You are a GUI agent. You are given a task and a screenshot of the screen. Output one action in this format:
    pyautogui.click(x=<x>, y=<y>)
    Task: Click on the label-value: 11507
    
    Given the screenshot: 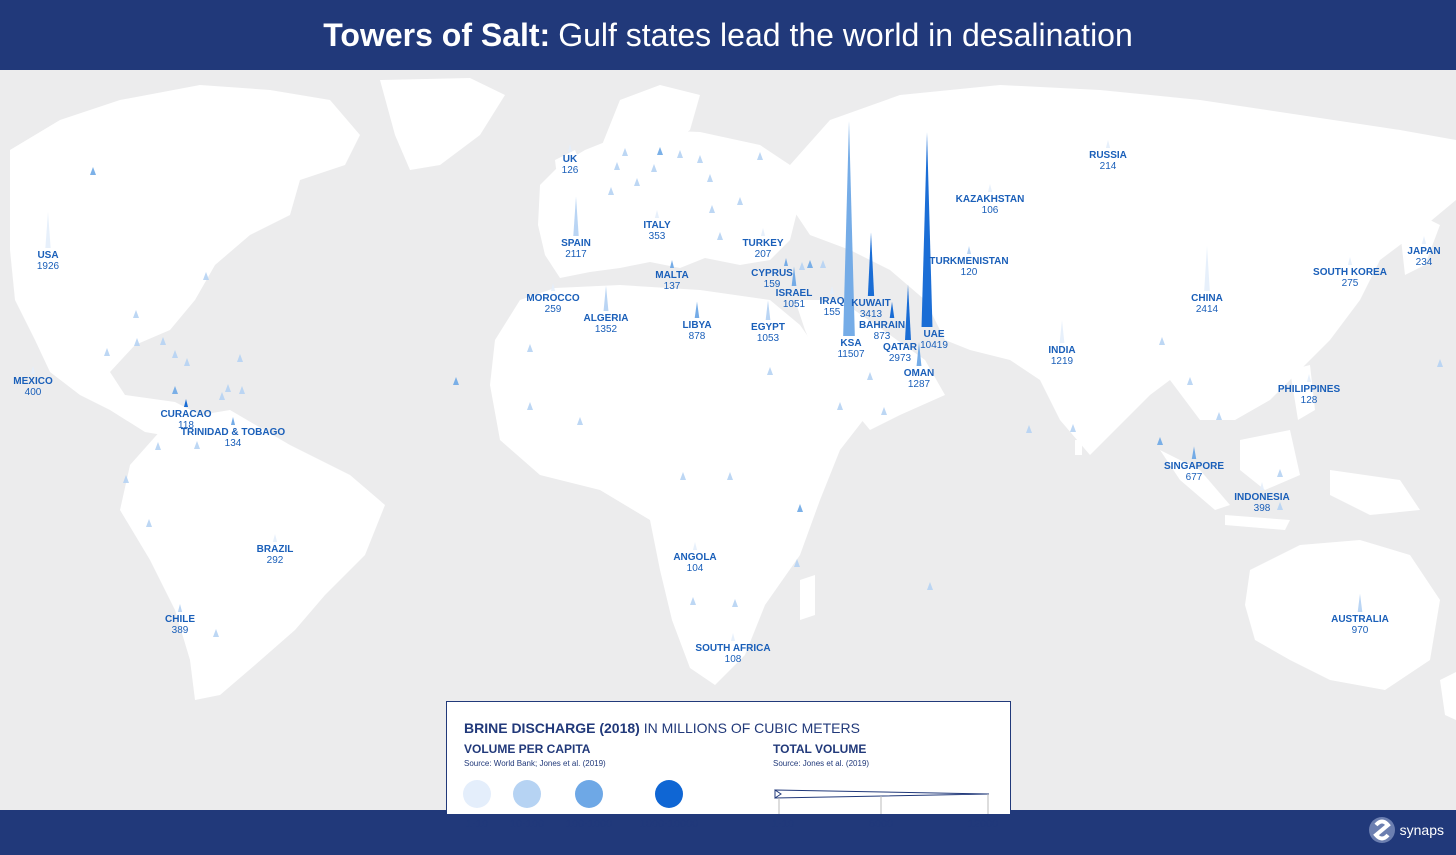 What is the action you would take?
    pyautogui.click(x=851, y=354)
    